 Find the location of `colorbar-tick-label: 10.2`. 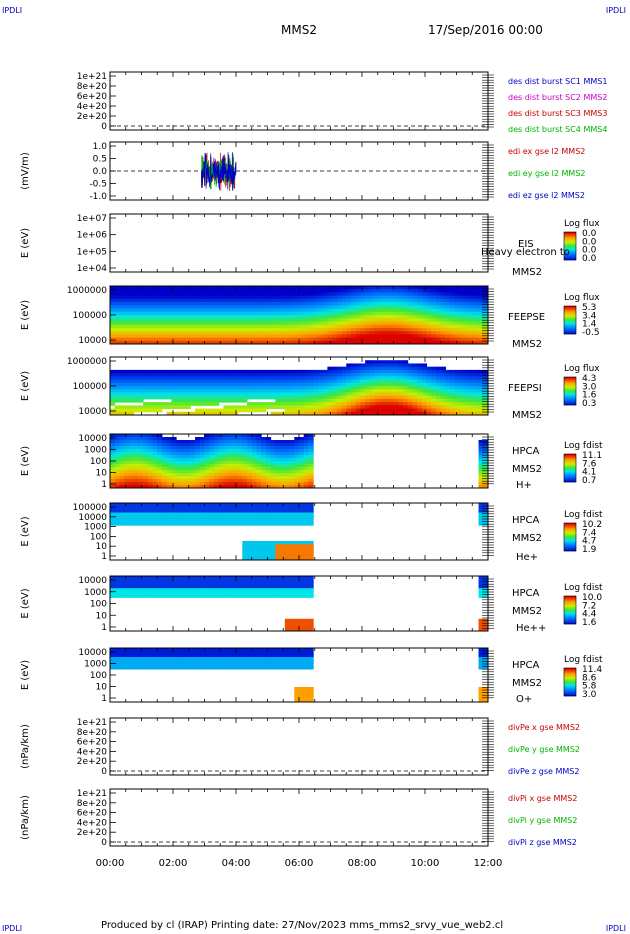

colorbar-tick-label: 10.2 is located at coordinates (592, 525).